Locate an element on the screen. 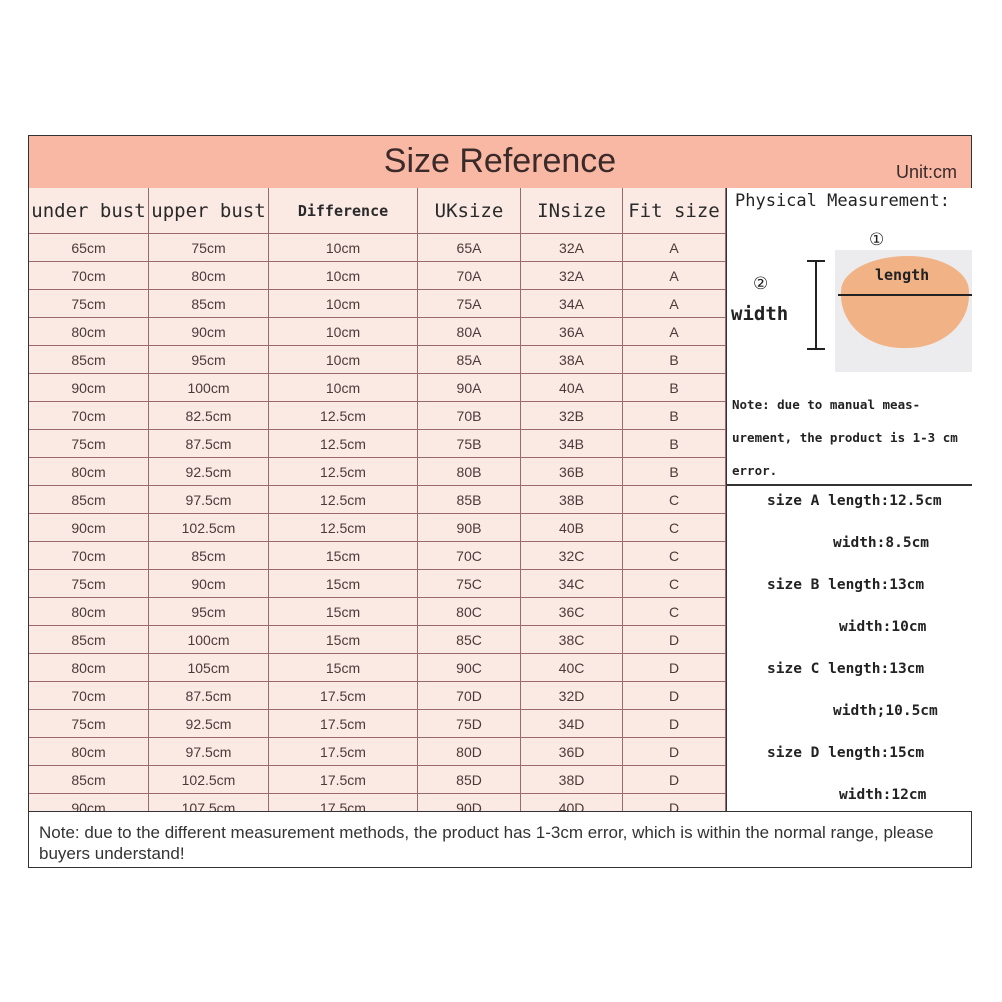 The height and width of the screenshot is (1002, 1002). table-cell: 90A is located at coordinates (469, 387).